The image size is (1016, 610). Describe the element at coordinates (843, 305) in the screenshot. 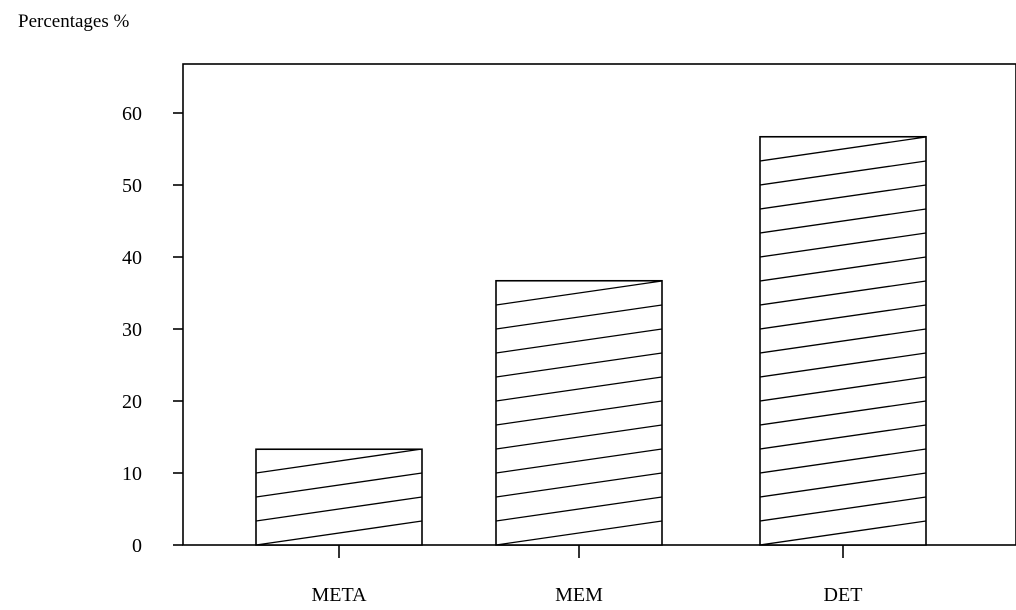

I see `bar-det` at that location.